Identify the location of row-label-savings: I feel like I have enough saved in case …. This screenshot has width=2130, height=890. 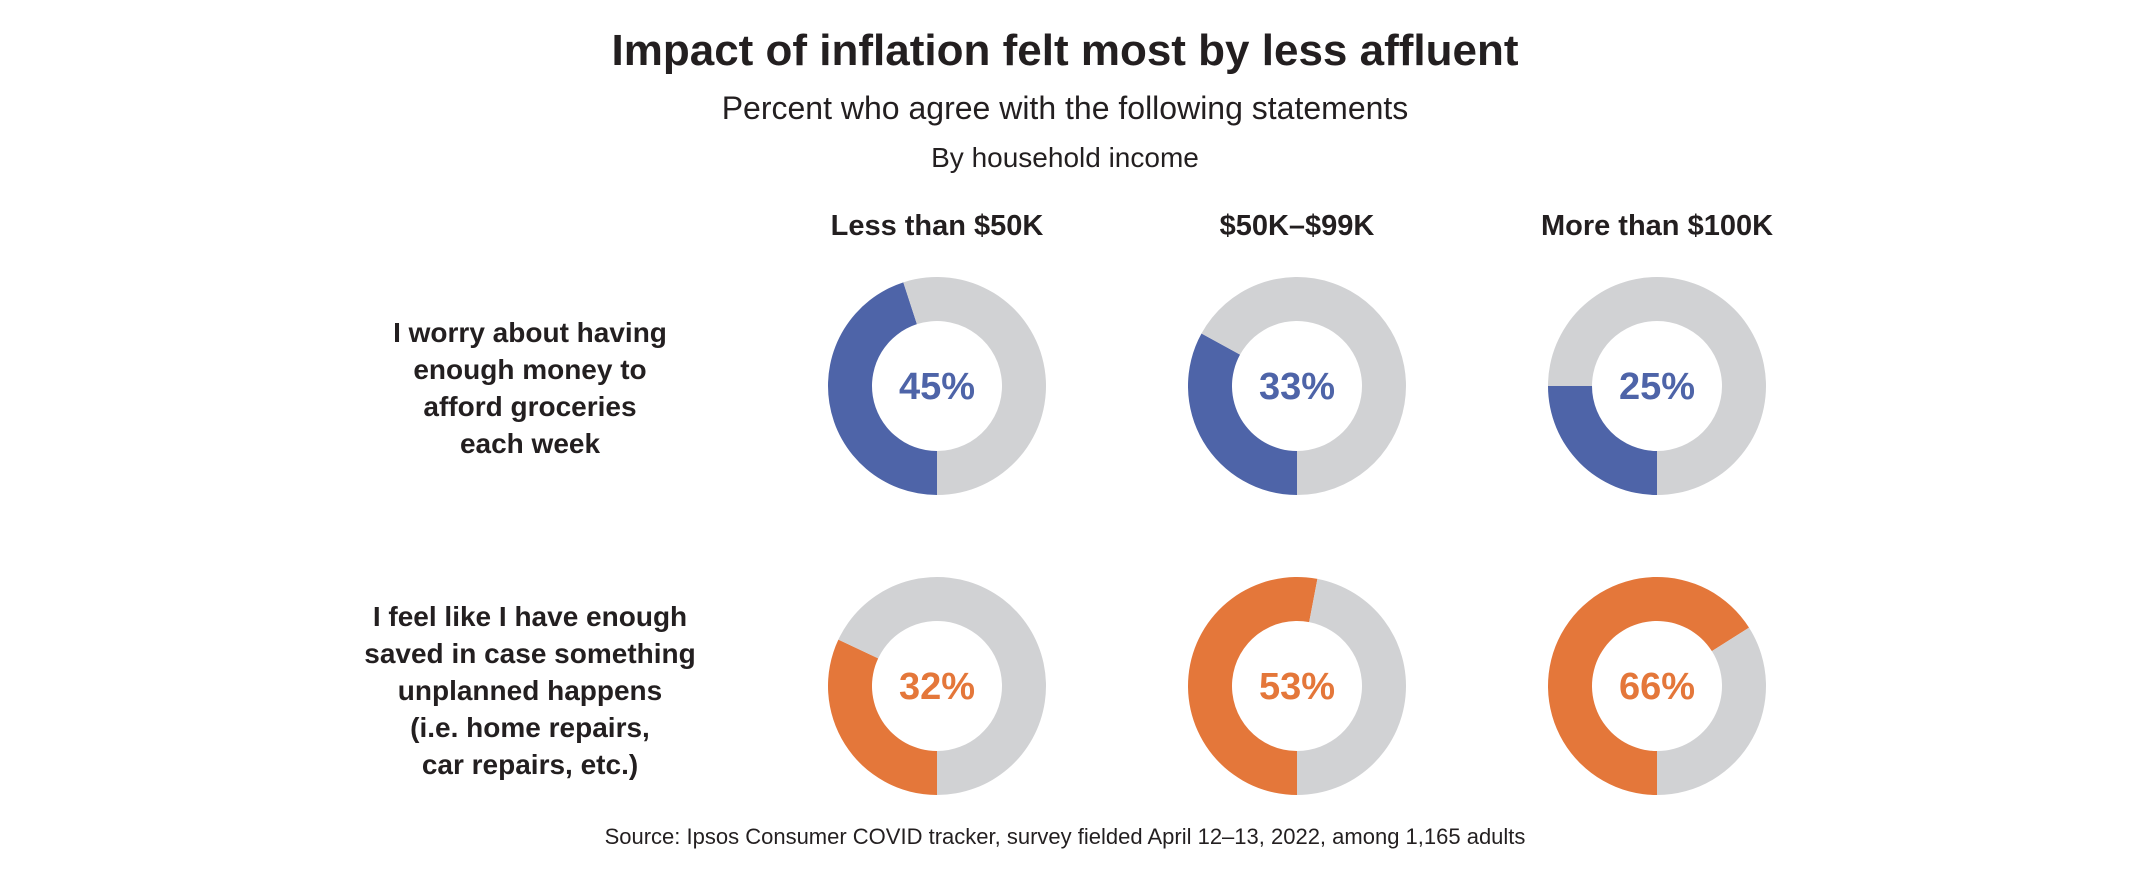
(530, 690).